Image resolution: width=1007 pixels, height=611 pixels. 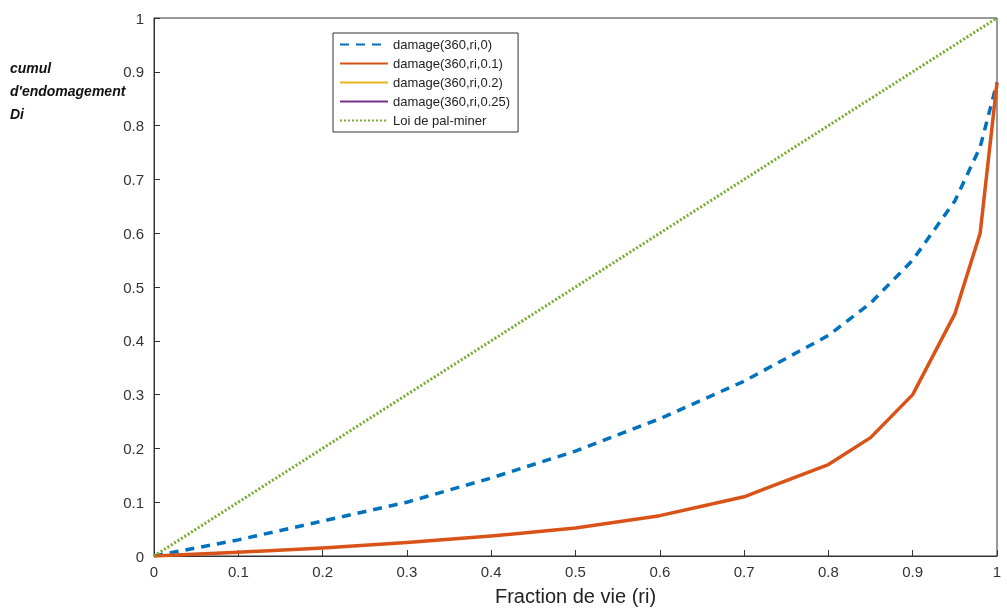 I want to click on y-tick-label: 0.6, so click(x=133, y=233).